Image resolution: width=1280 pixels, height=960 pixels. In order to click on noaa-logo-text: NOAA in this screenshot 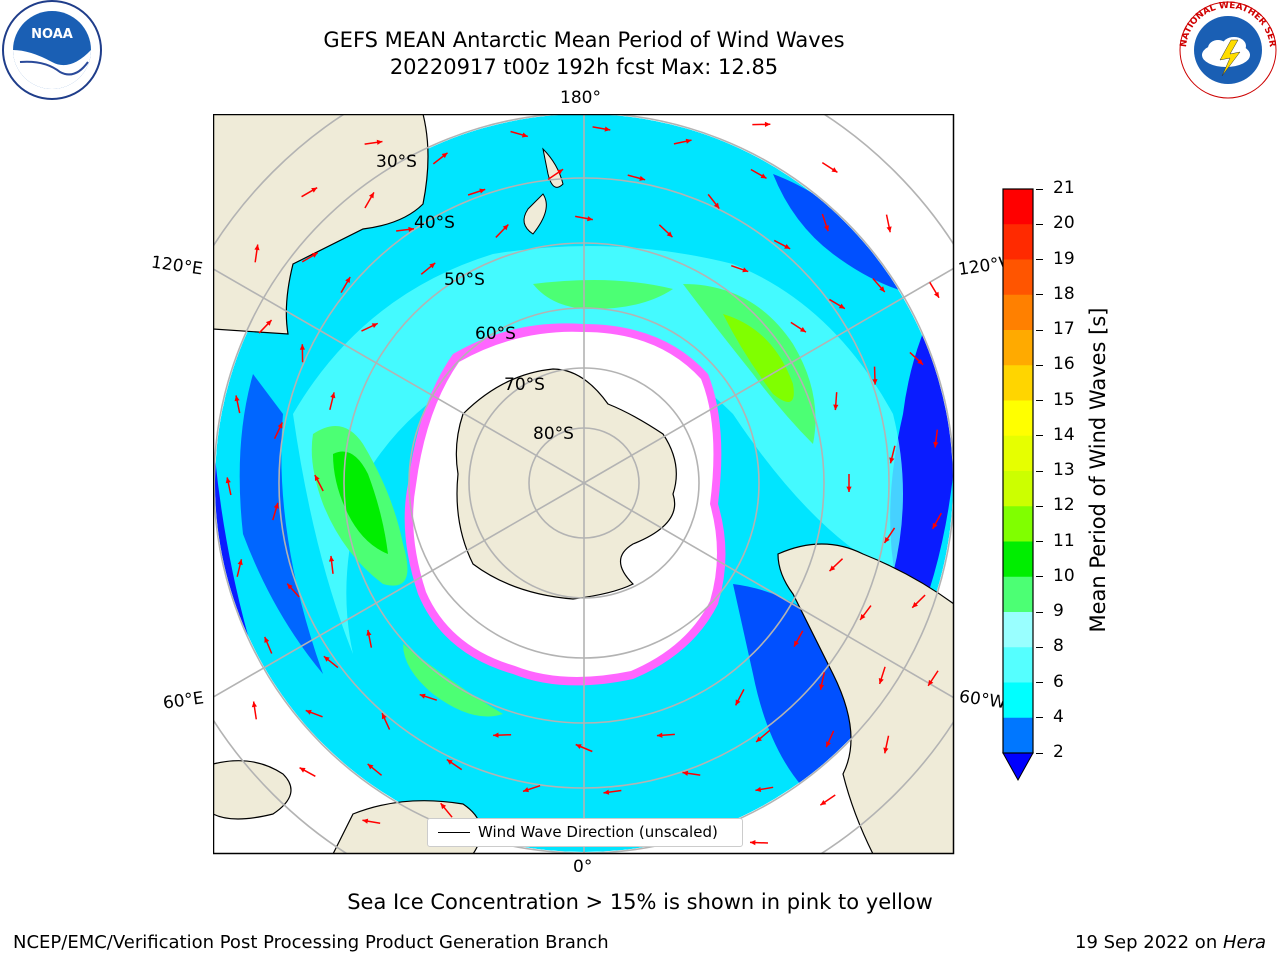, I will do `click(52, 34)`.